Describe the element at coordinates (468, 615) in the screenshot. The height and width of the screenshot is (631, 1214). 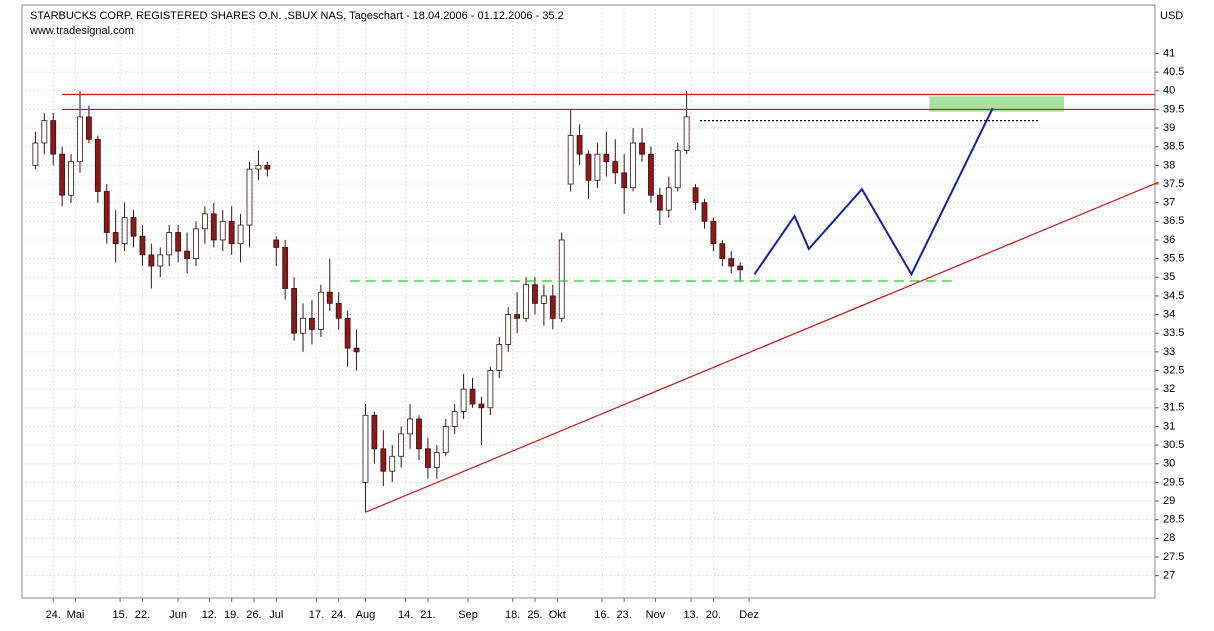
I see `x-tick-label: Sep` at that location.